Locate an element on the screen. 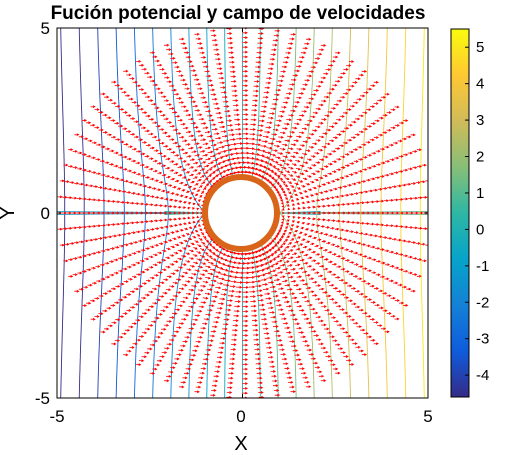 The width and height of the screenshot is (510, 455). colorbar is located at coordinates (460, 213).